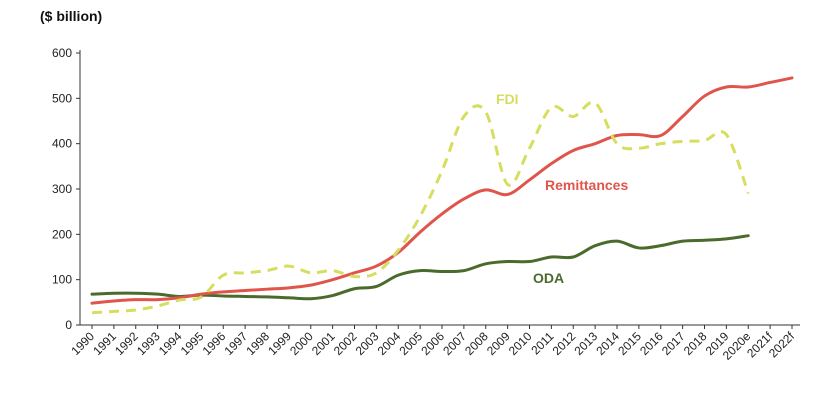 Image resolution: width=825 pixels, height=402 pixels. I want to click on x-tick-label: 2008, so click(476, 343).